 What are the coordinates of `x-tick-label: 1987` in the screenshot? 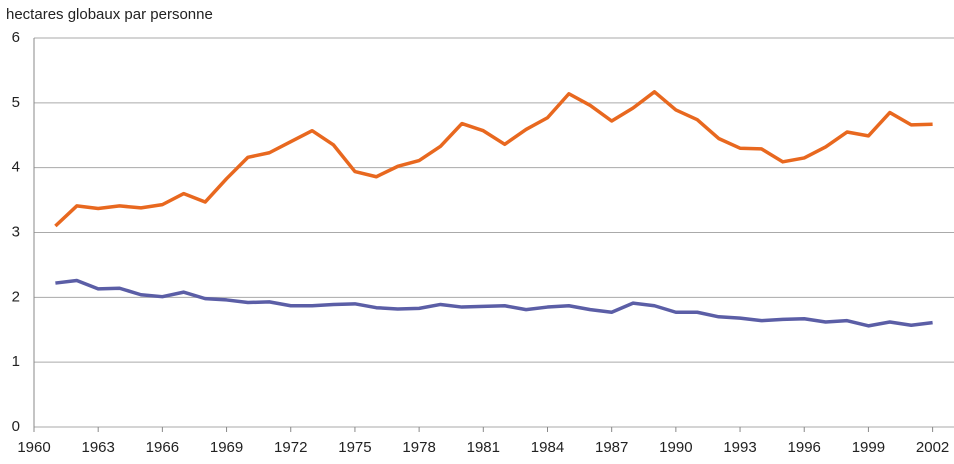 It's located at (611, 447).